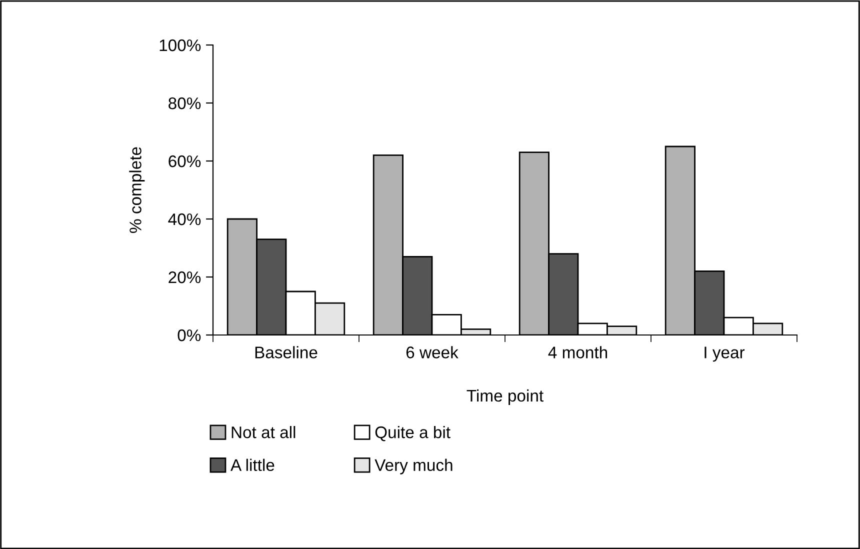  I want to click on y-tick-label: 0%, so click(189, 335).